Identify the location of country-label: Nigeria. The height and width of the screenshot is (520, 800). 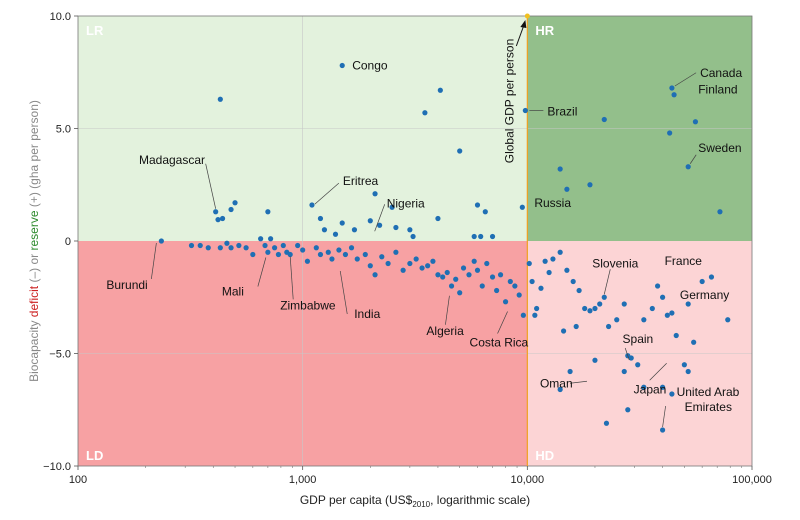
(406, 203).